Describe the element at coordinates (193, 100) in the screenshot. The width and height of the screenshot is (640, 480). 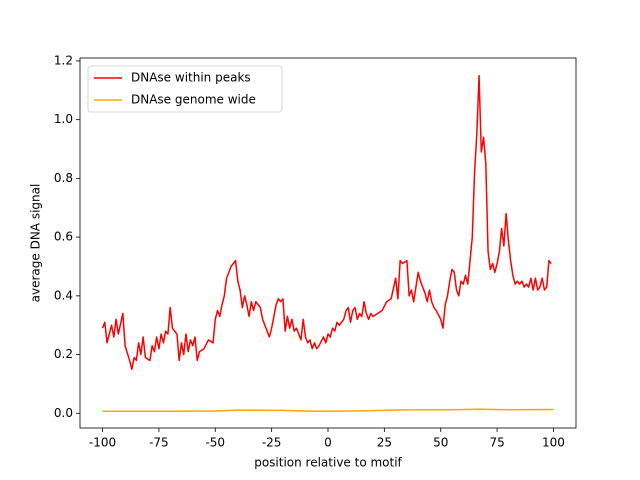
I see `legend-label: DNAse genome wide` at that location.